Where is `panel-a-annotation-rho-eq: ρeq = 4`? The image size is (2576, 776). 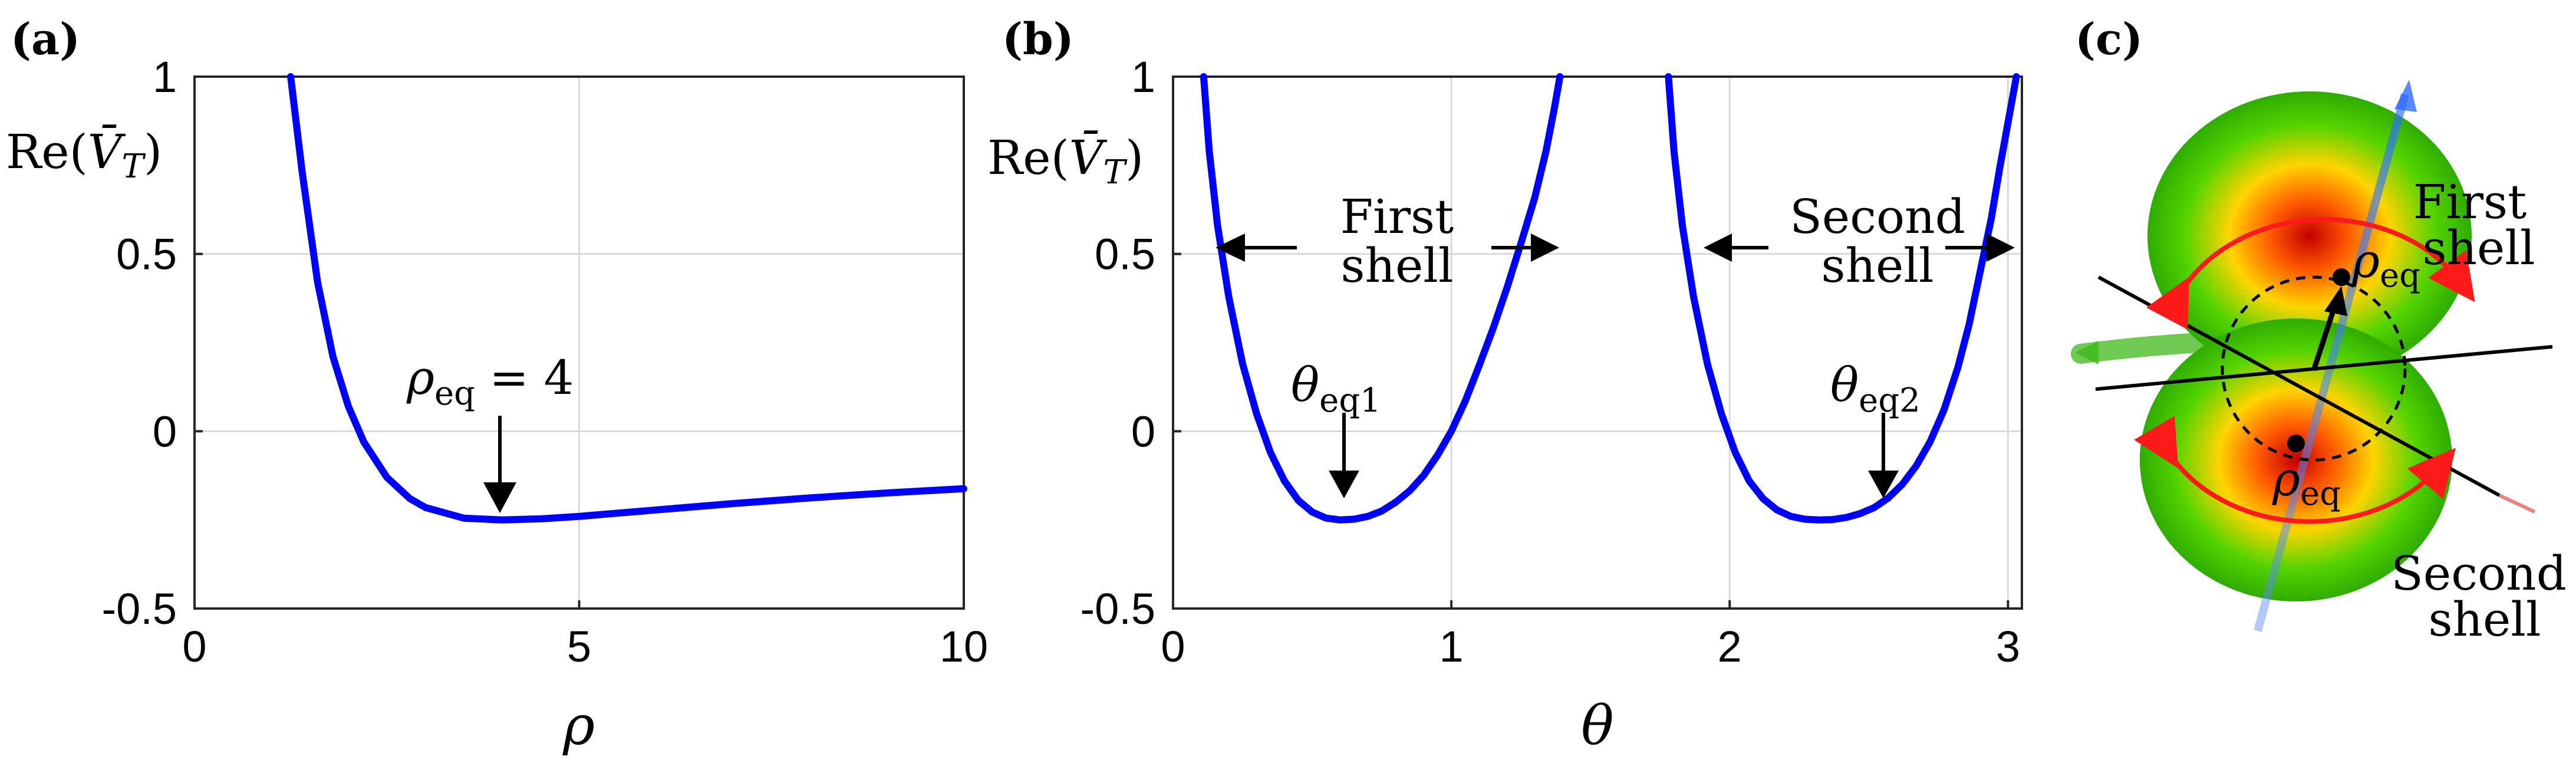
panel-a-annotation-rho-eq: ρeq = 4 is located at coordinates (490, 431).